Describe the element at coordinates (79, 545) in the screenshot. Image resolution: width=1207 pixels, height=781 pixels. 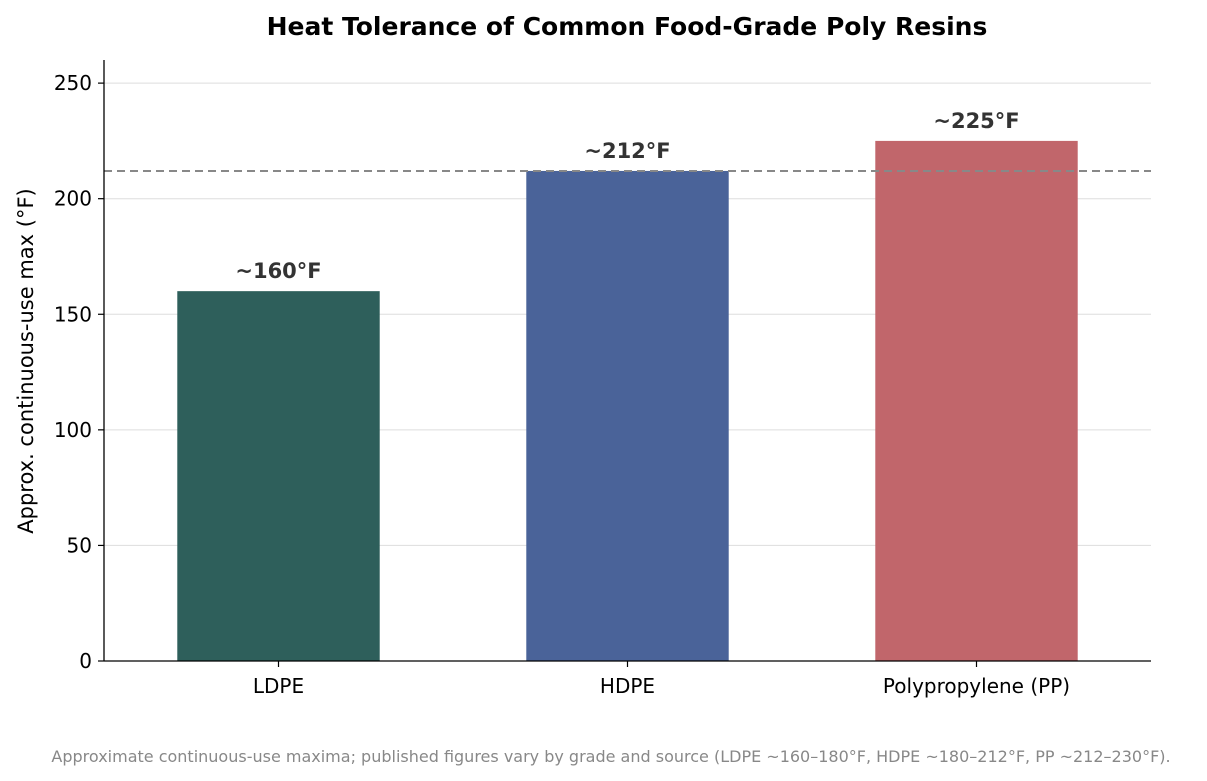
I see `y-tick-label: 50` at that location.